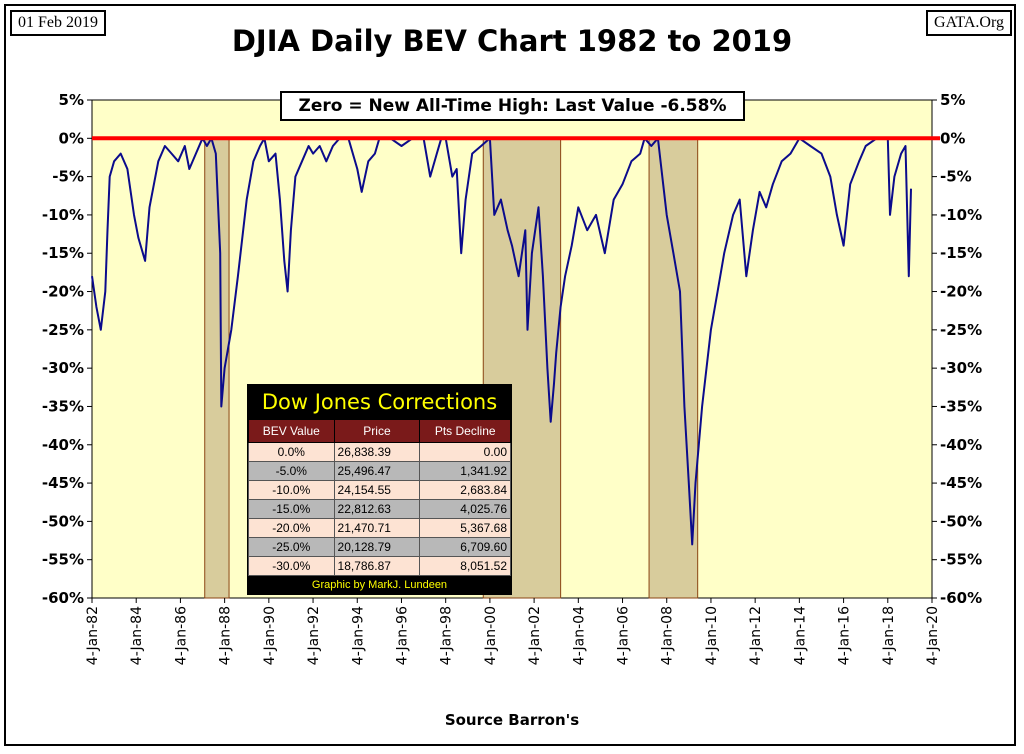  I want to click on table-row: -25.0% 20,128.79 6,709.60, so click(379, 547).